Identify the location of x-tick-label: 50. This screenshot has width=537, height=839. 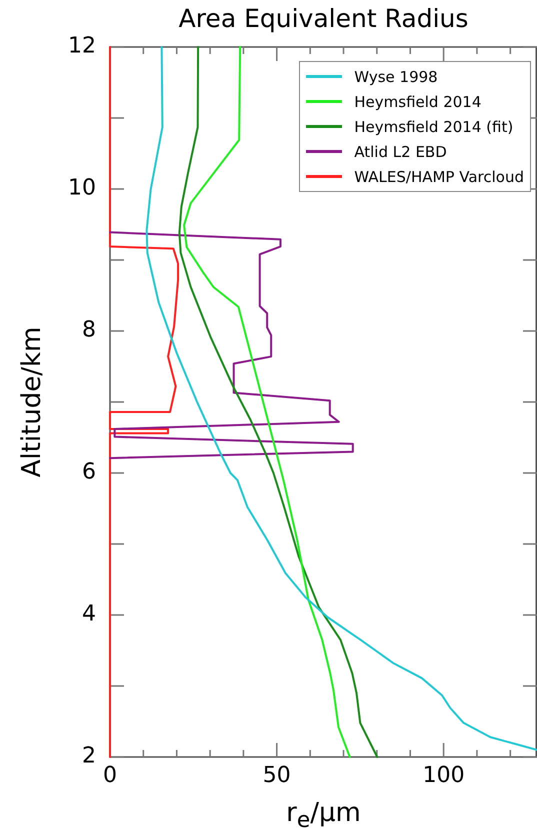
(276, 775).